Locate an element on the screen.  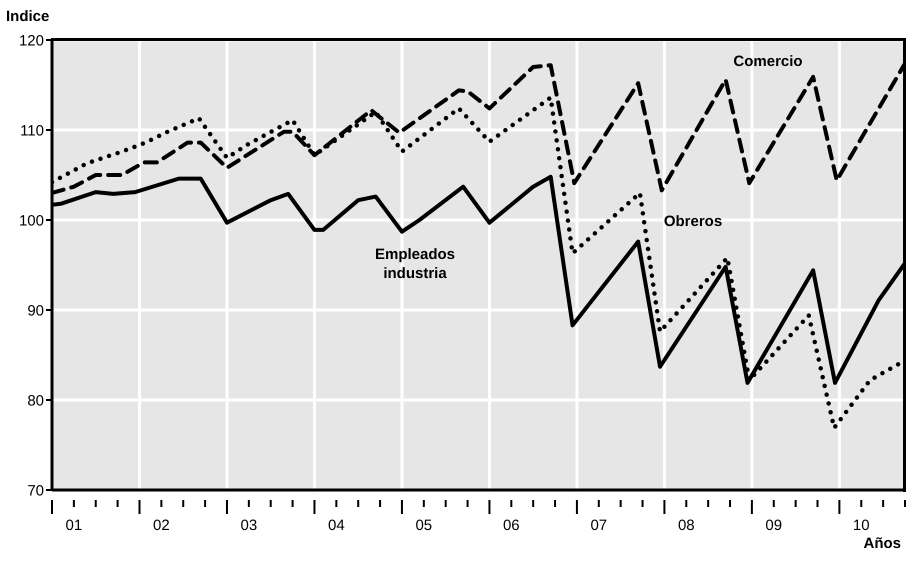
x-tick-label: 09 is located at coordinates (773, 525).